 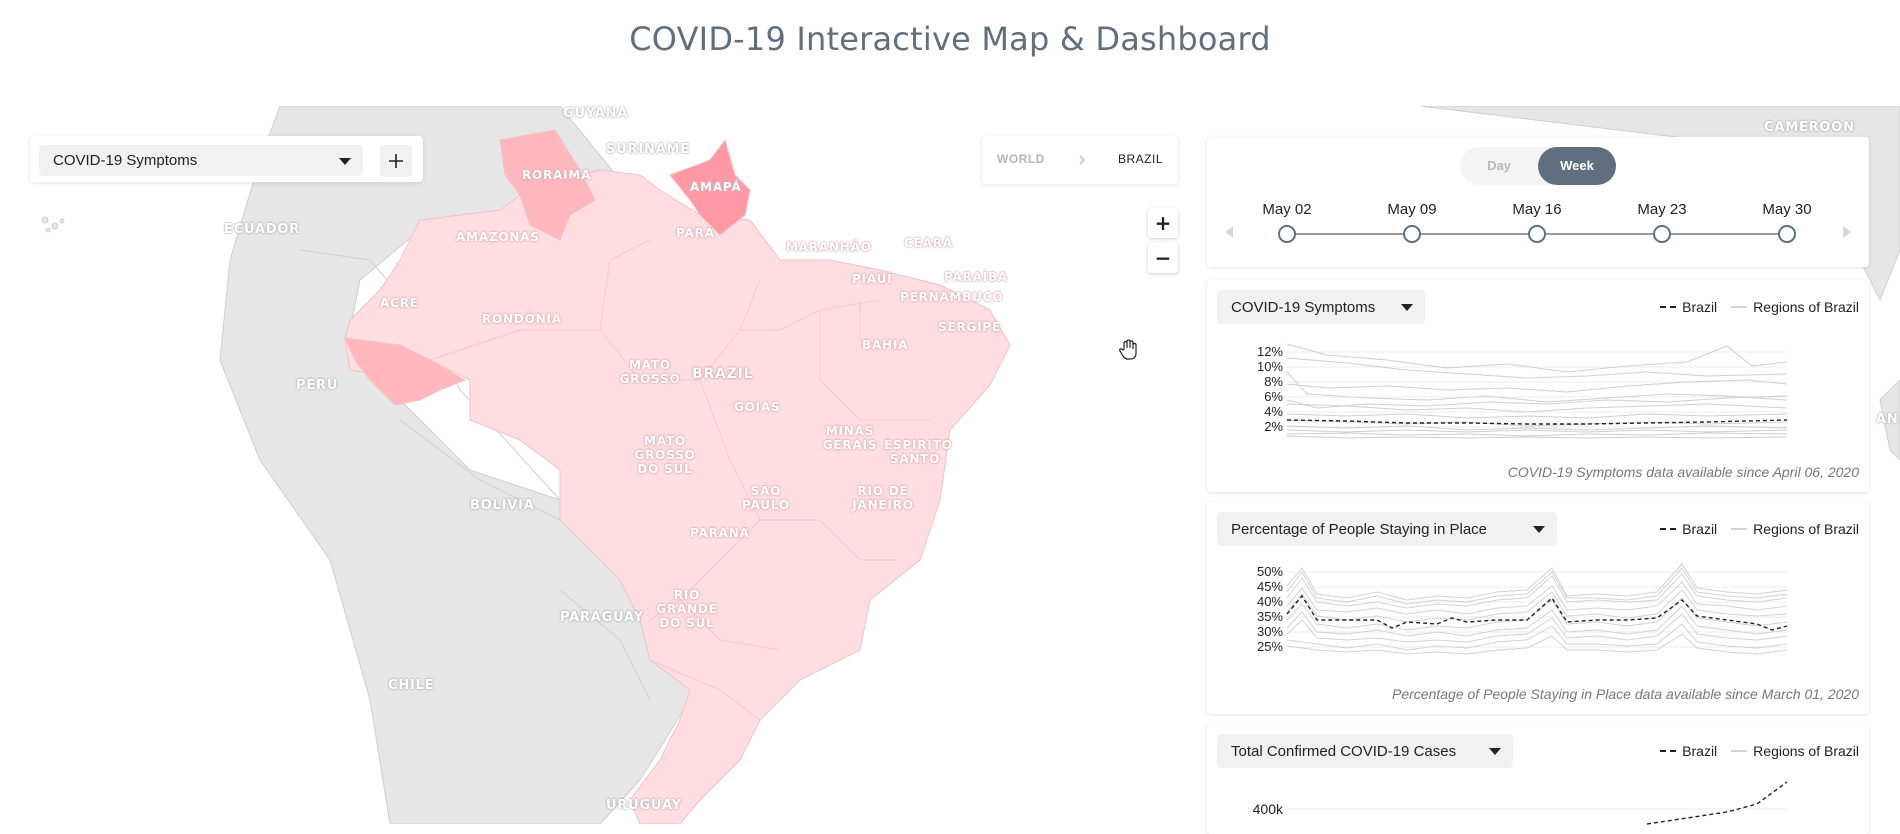 I want to click on zoom-out-button: −, so click(x=1163, y=258).